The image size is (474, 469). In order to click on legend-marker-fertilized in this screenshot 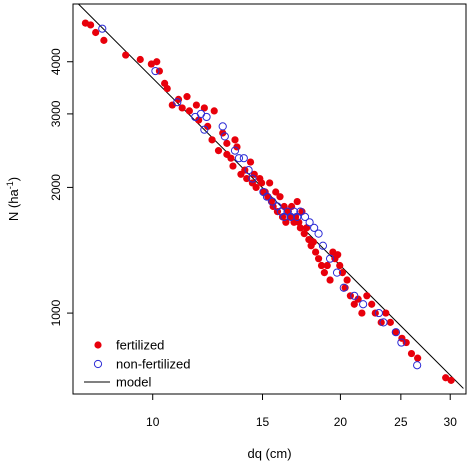, I will do `click(98, 345)`.